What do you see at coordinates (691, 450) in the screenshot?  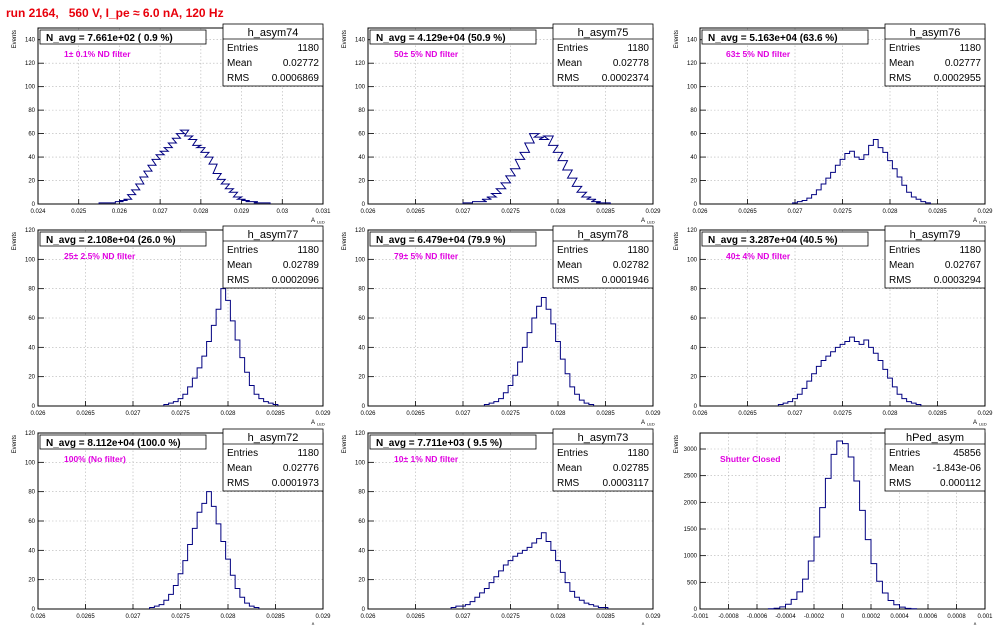 I see `y-tick-label: 3000` at bounding box center [691, 450].